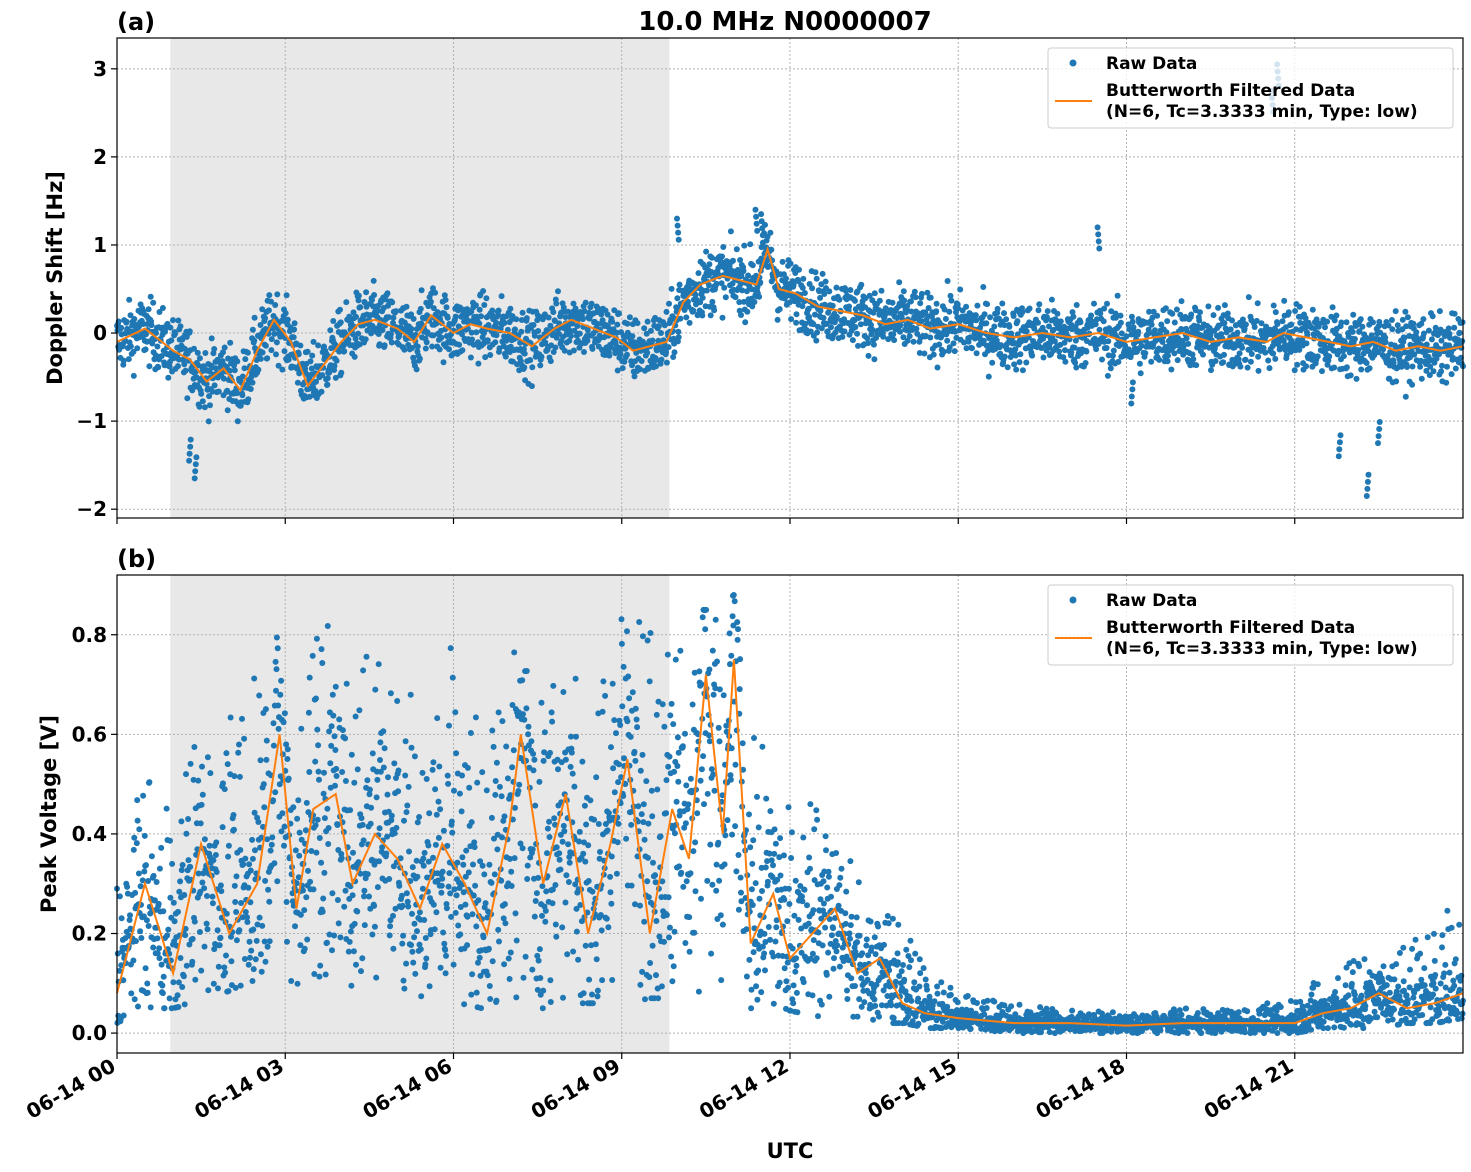 Image resolution: width=1471 pixels, height=1172 pixels. What do you see at coordinates (706, 521) in the screenshot?
I see `panel-a-x-ticks` at bounding box center [706, 521].